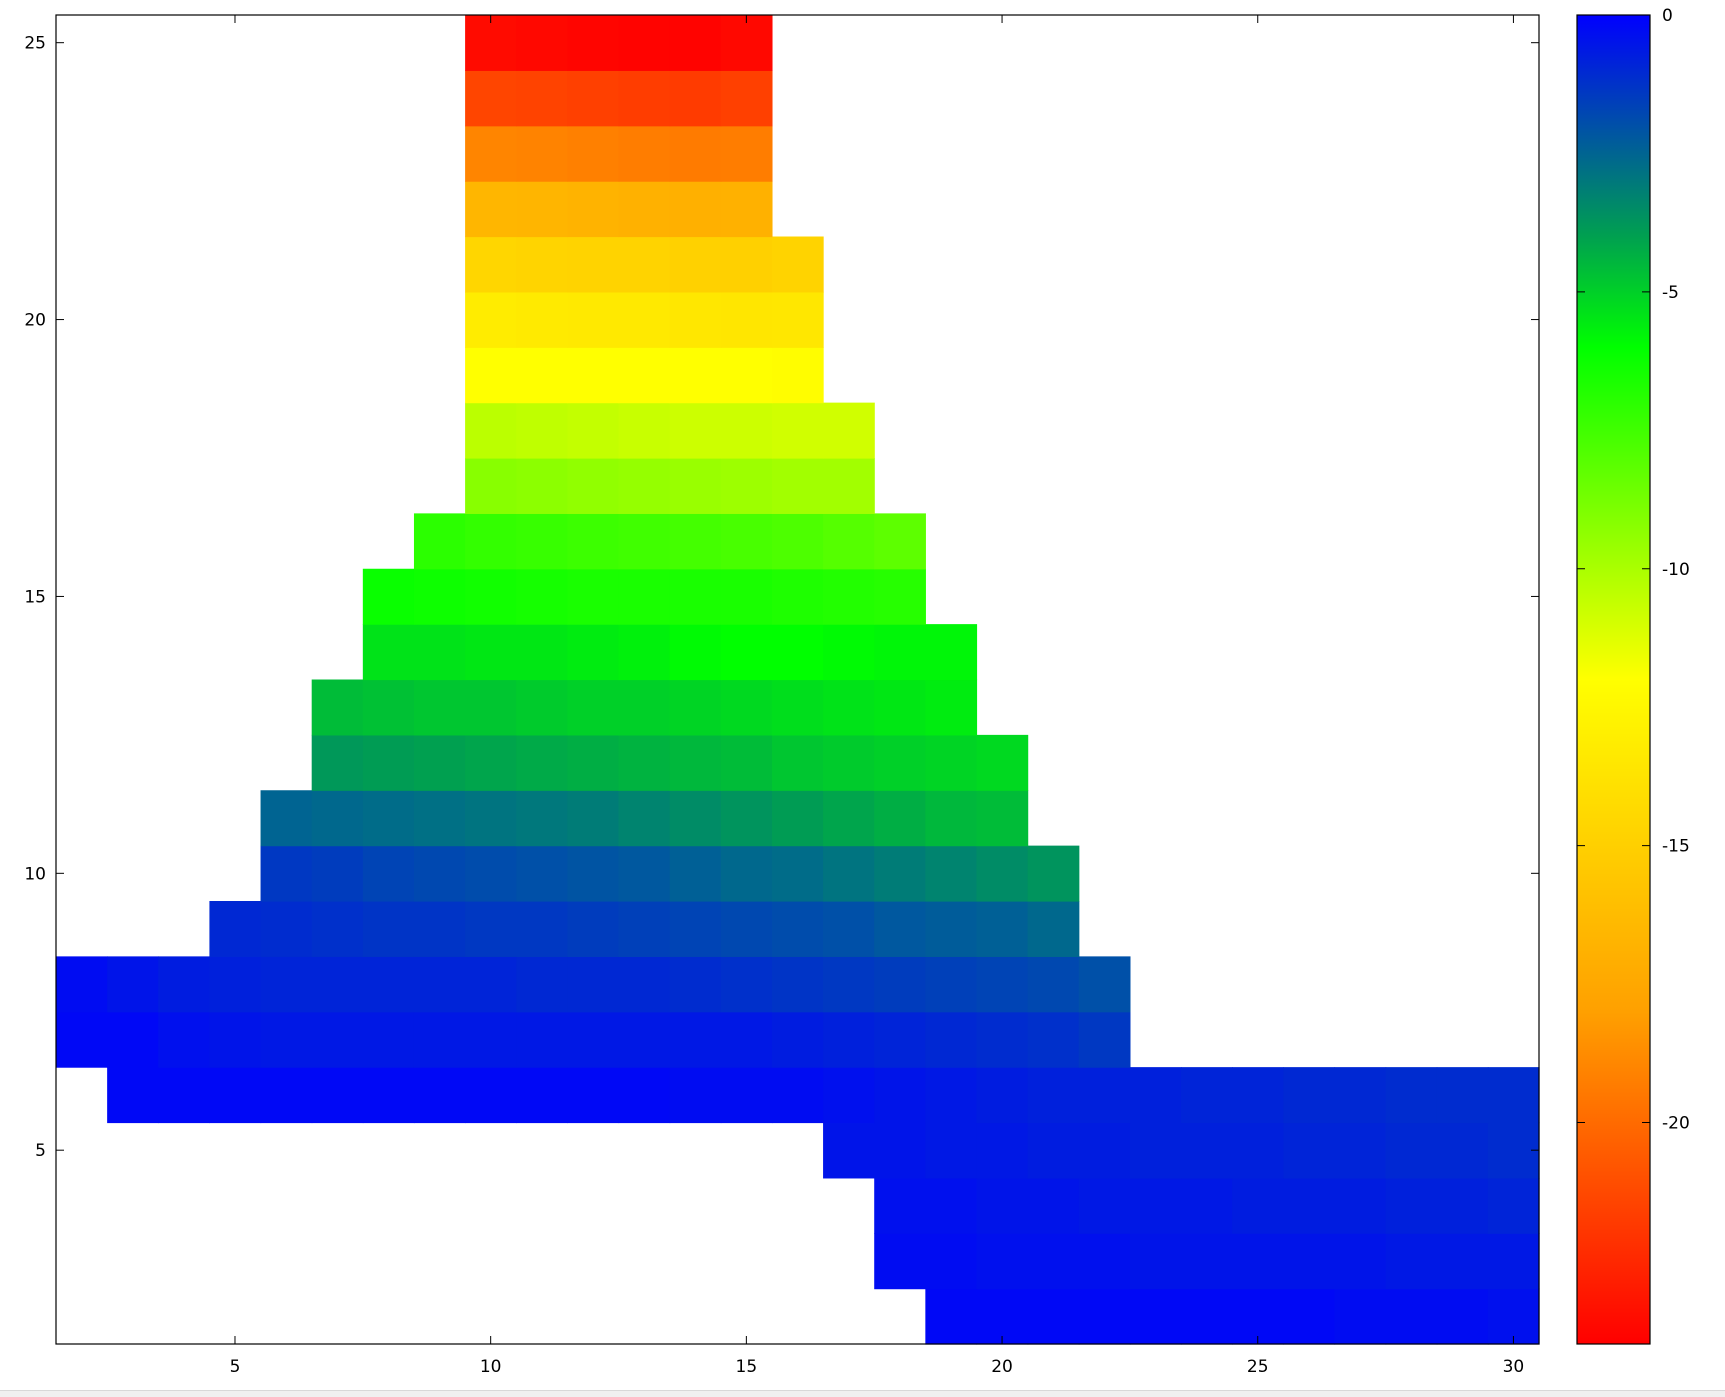 The height and width of the screenshot is (1397, 1725). Describe the element at coordinates (1002, 1367) in the screenshot. I see `x-tick-label: 20` at that location.